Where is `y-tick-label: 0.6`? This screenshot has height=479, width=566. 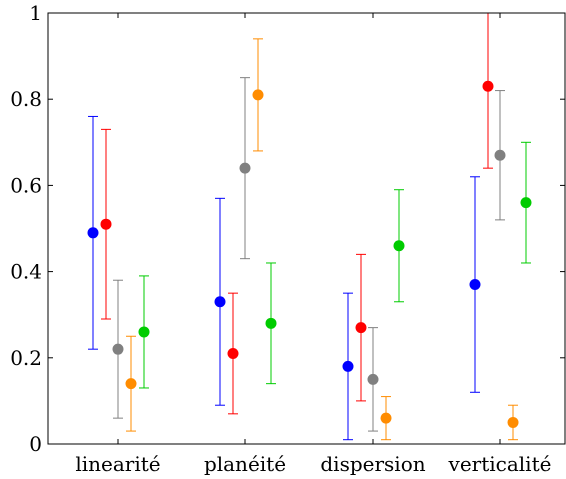 y-tick-label: 0.6 is located at coordinates (26, 185).